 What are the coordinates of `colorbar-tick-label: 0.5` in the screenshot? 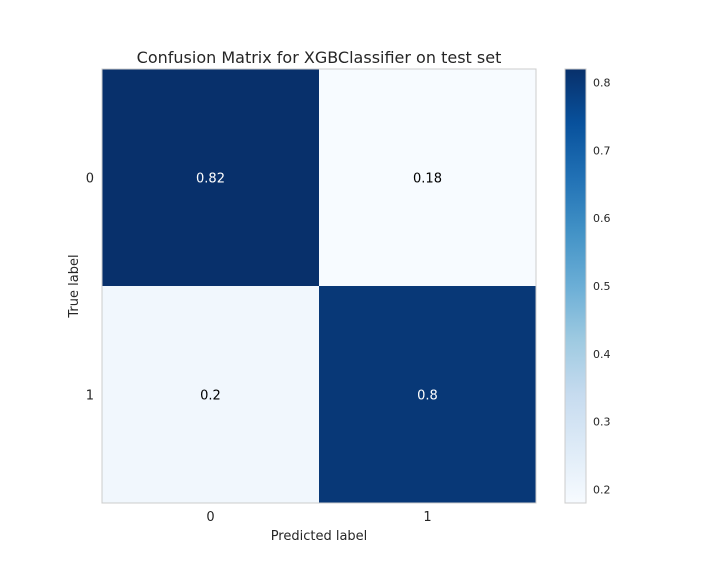 It's located at (602, 286).